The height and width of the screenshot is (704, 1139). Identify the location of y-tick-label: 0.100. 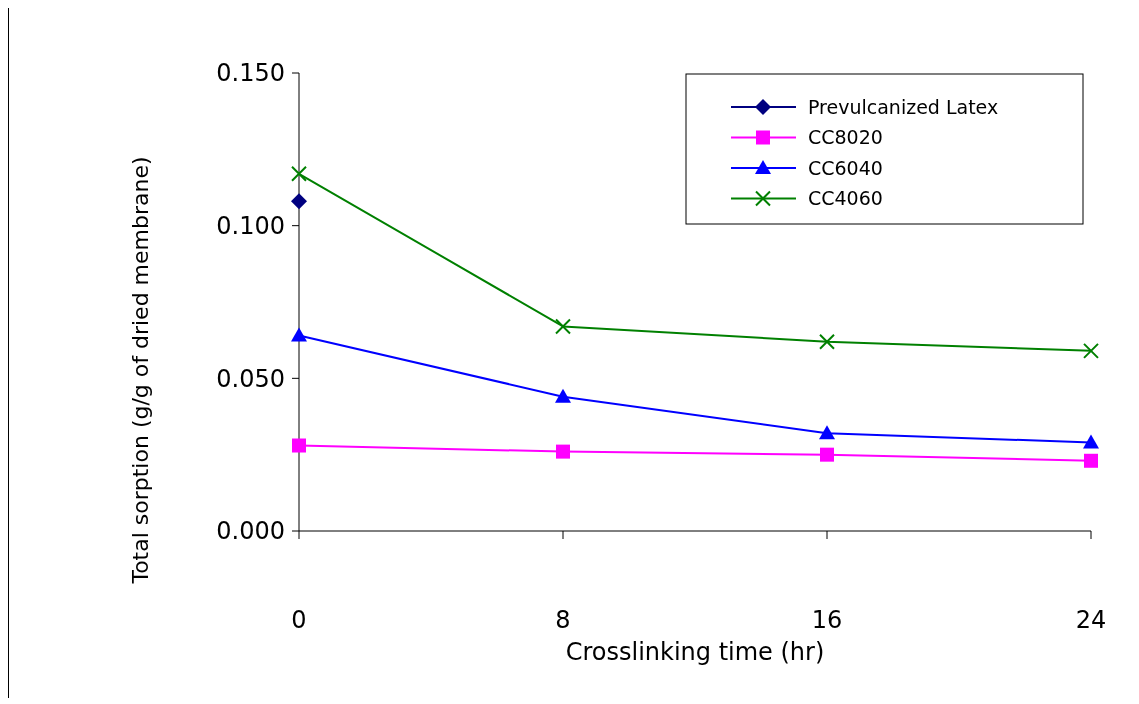
(250, 226).